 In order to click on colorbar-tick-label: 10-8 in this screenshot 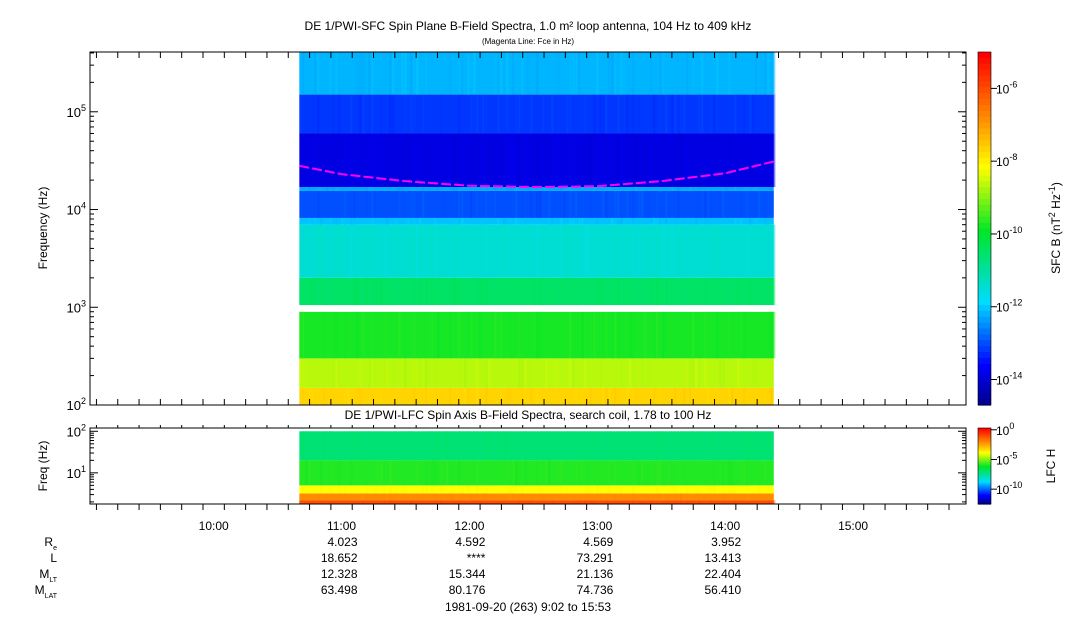, I will do `click(1006, 160)`.